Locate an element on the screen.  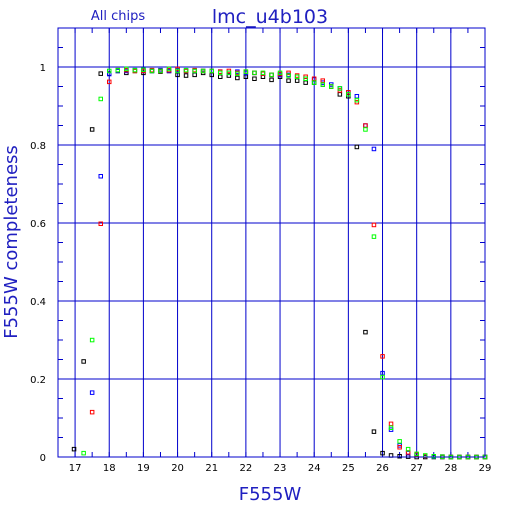
y-tick-label: 0 is located at coordinates (43, 458).